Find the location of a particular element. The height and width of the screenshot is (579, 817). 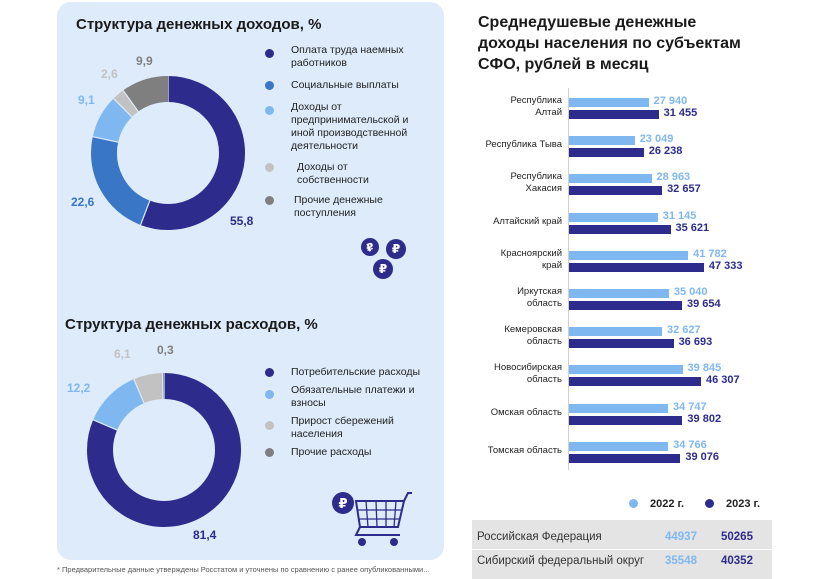

category-label-line: край is located at coordinates (551, 265).